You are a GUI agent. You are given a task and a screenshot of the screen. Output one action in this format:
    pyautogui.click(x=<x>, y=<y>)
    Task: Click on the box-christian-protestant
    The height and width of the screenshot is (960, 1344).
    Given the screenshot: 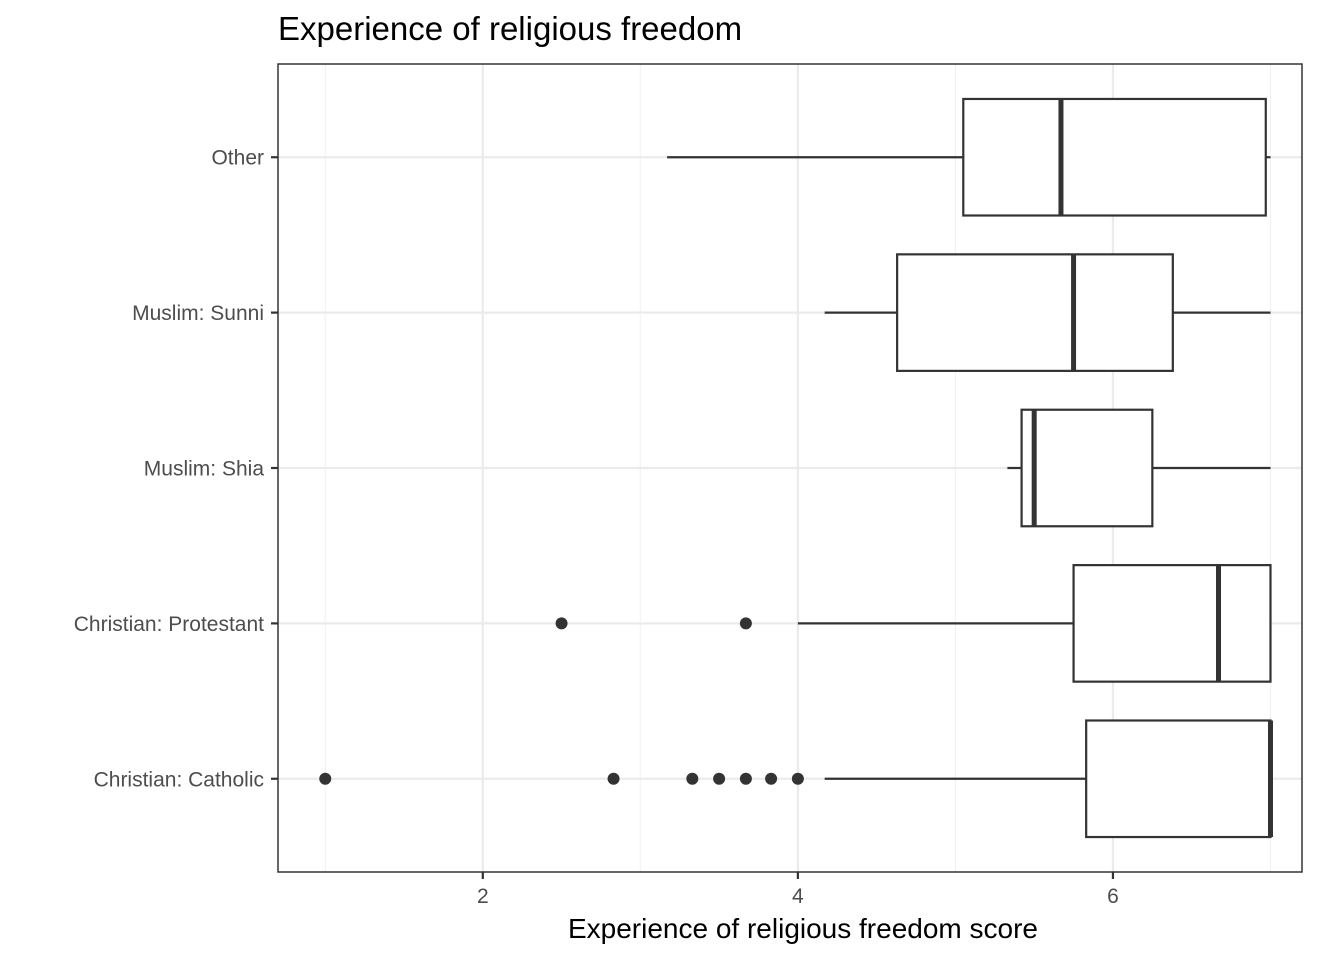 What is the action you would take?
    pyautogui.click(x=913, y=623)
    